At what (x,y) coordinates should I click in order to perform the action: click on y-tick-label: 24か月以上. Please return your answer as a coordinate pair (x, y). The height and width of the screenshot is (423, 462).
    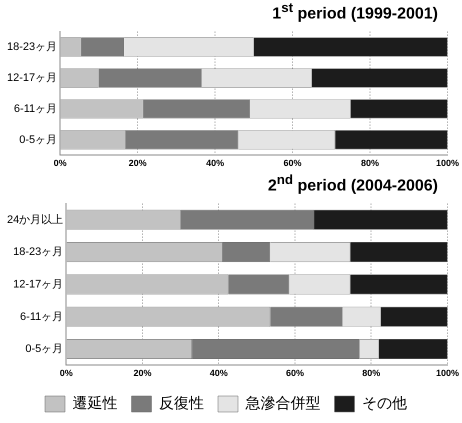
    Looking at the image, I should click on (35, 219).